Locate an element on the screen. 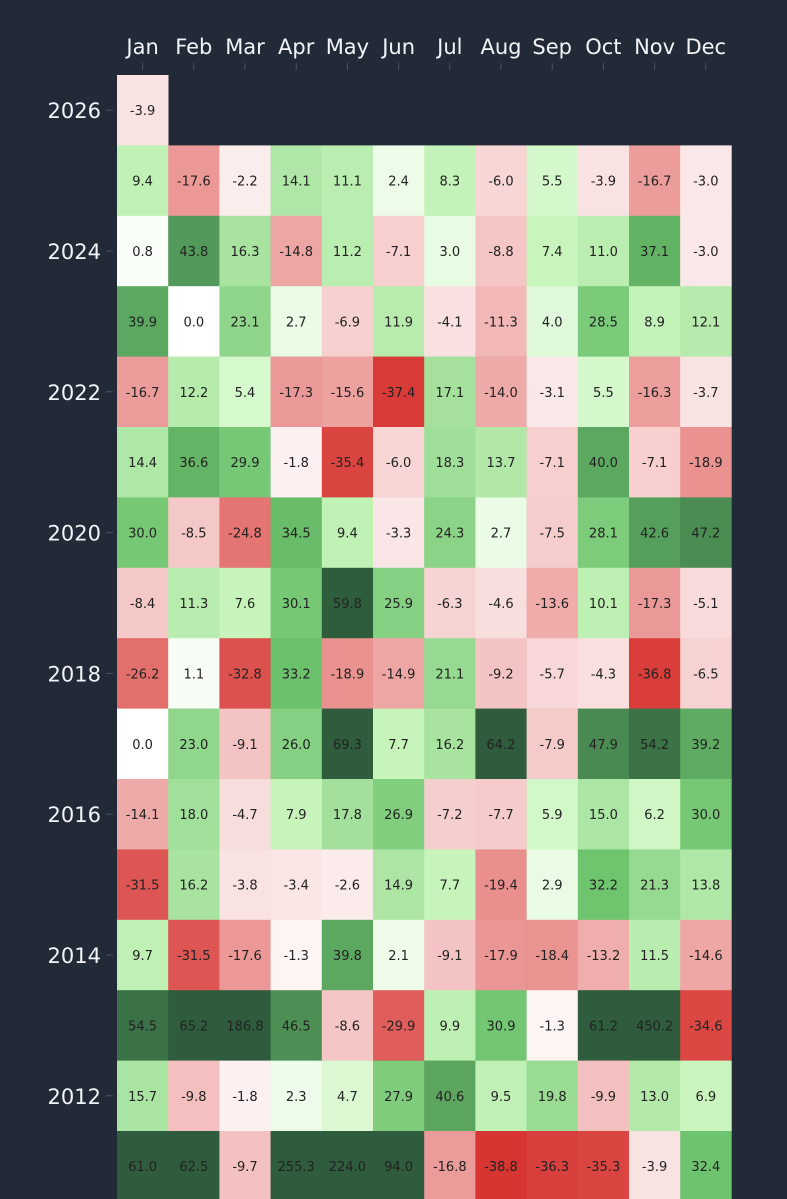 This screenshot has width=787, height=1199. cell-value-label: -15.6 is located at coordinates (348, 393).